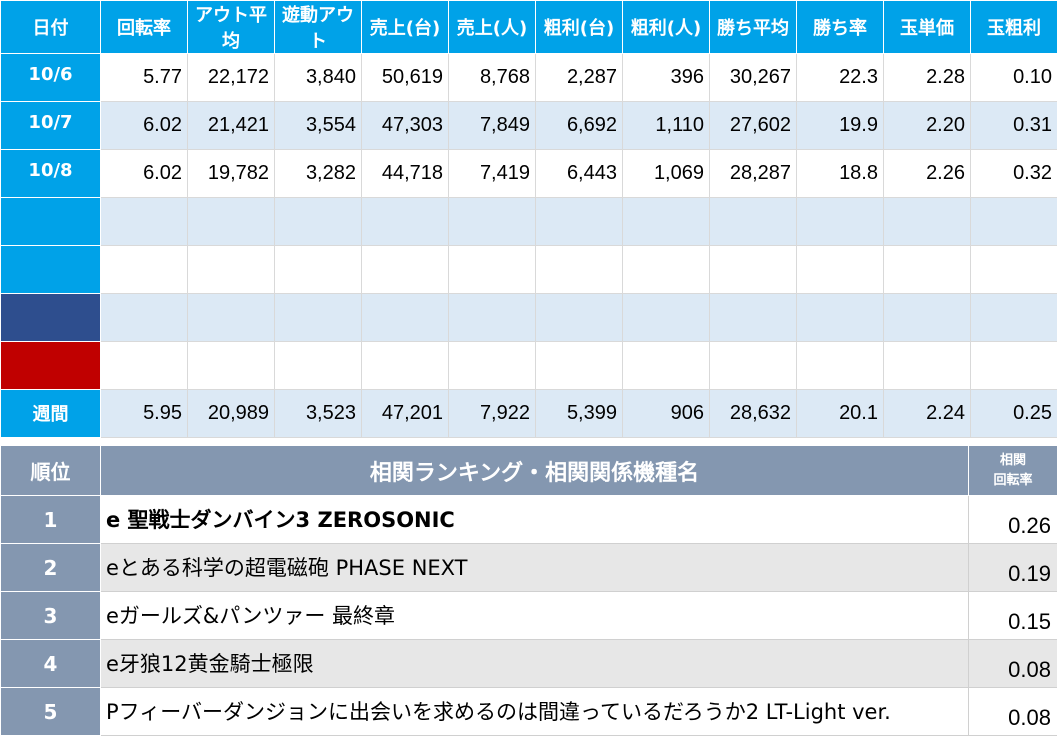 This screenshot has height=739, width=1057. Describe the element at coordinates (1012, 519) in the screenshot. I see `correlation-value: 0.26` at that location.